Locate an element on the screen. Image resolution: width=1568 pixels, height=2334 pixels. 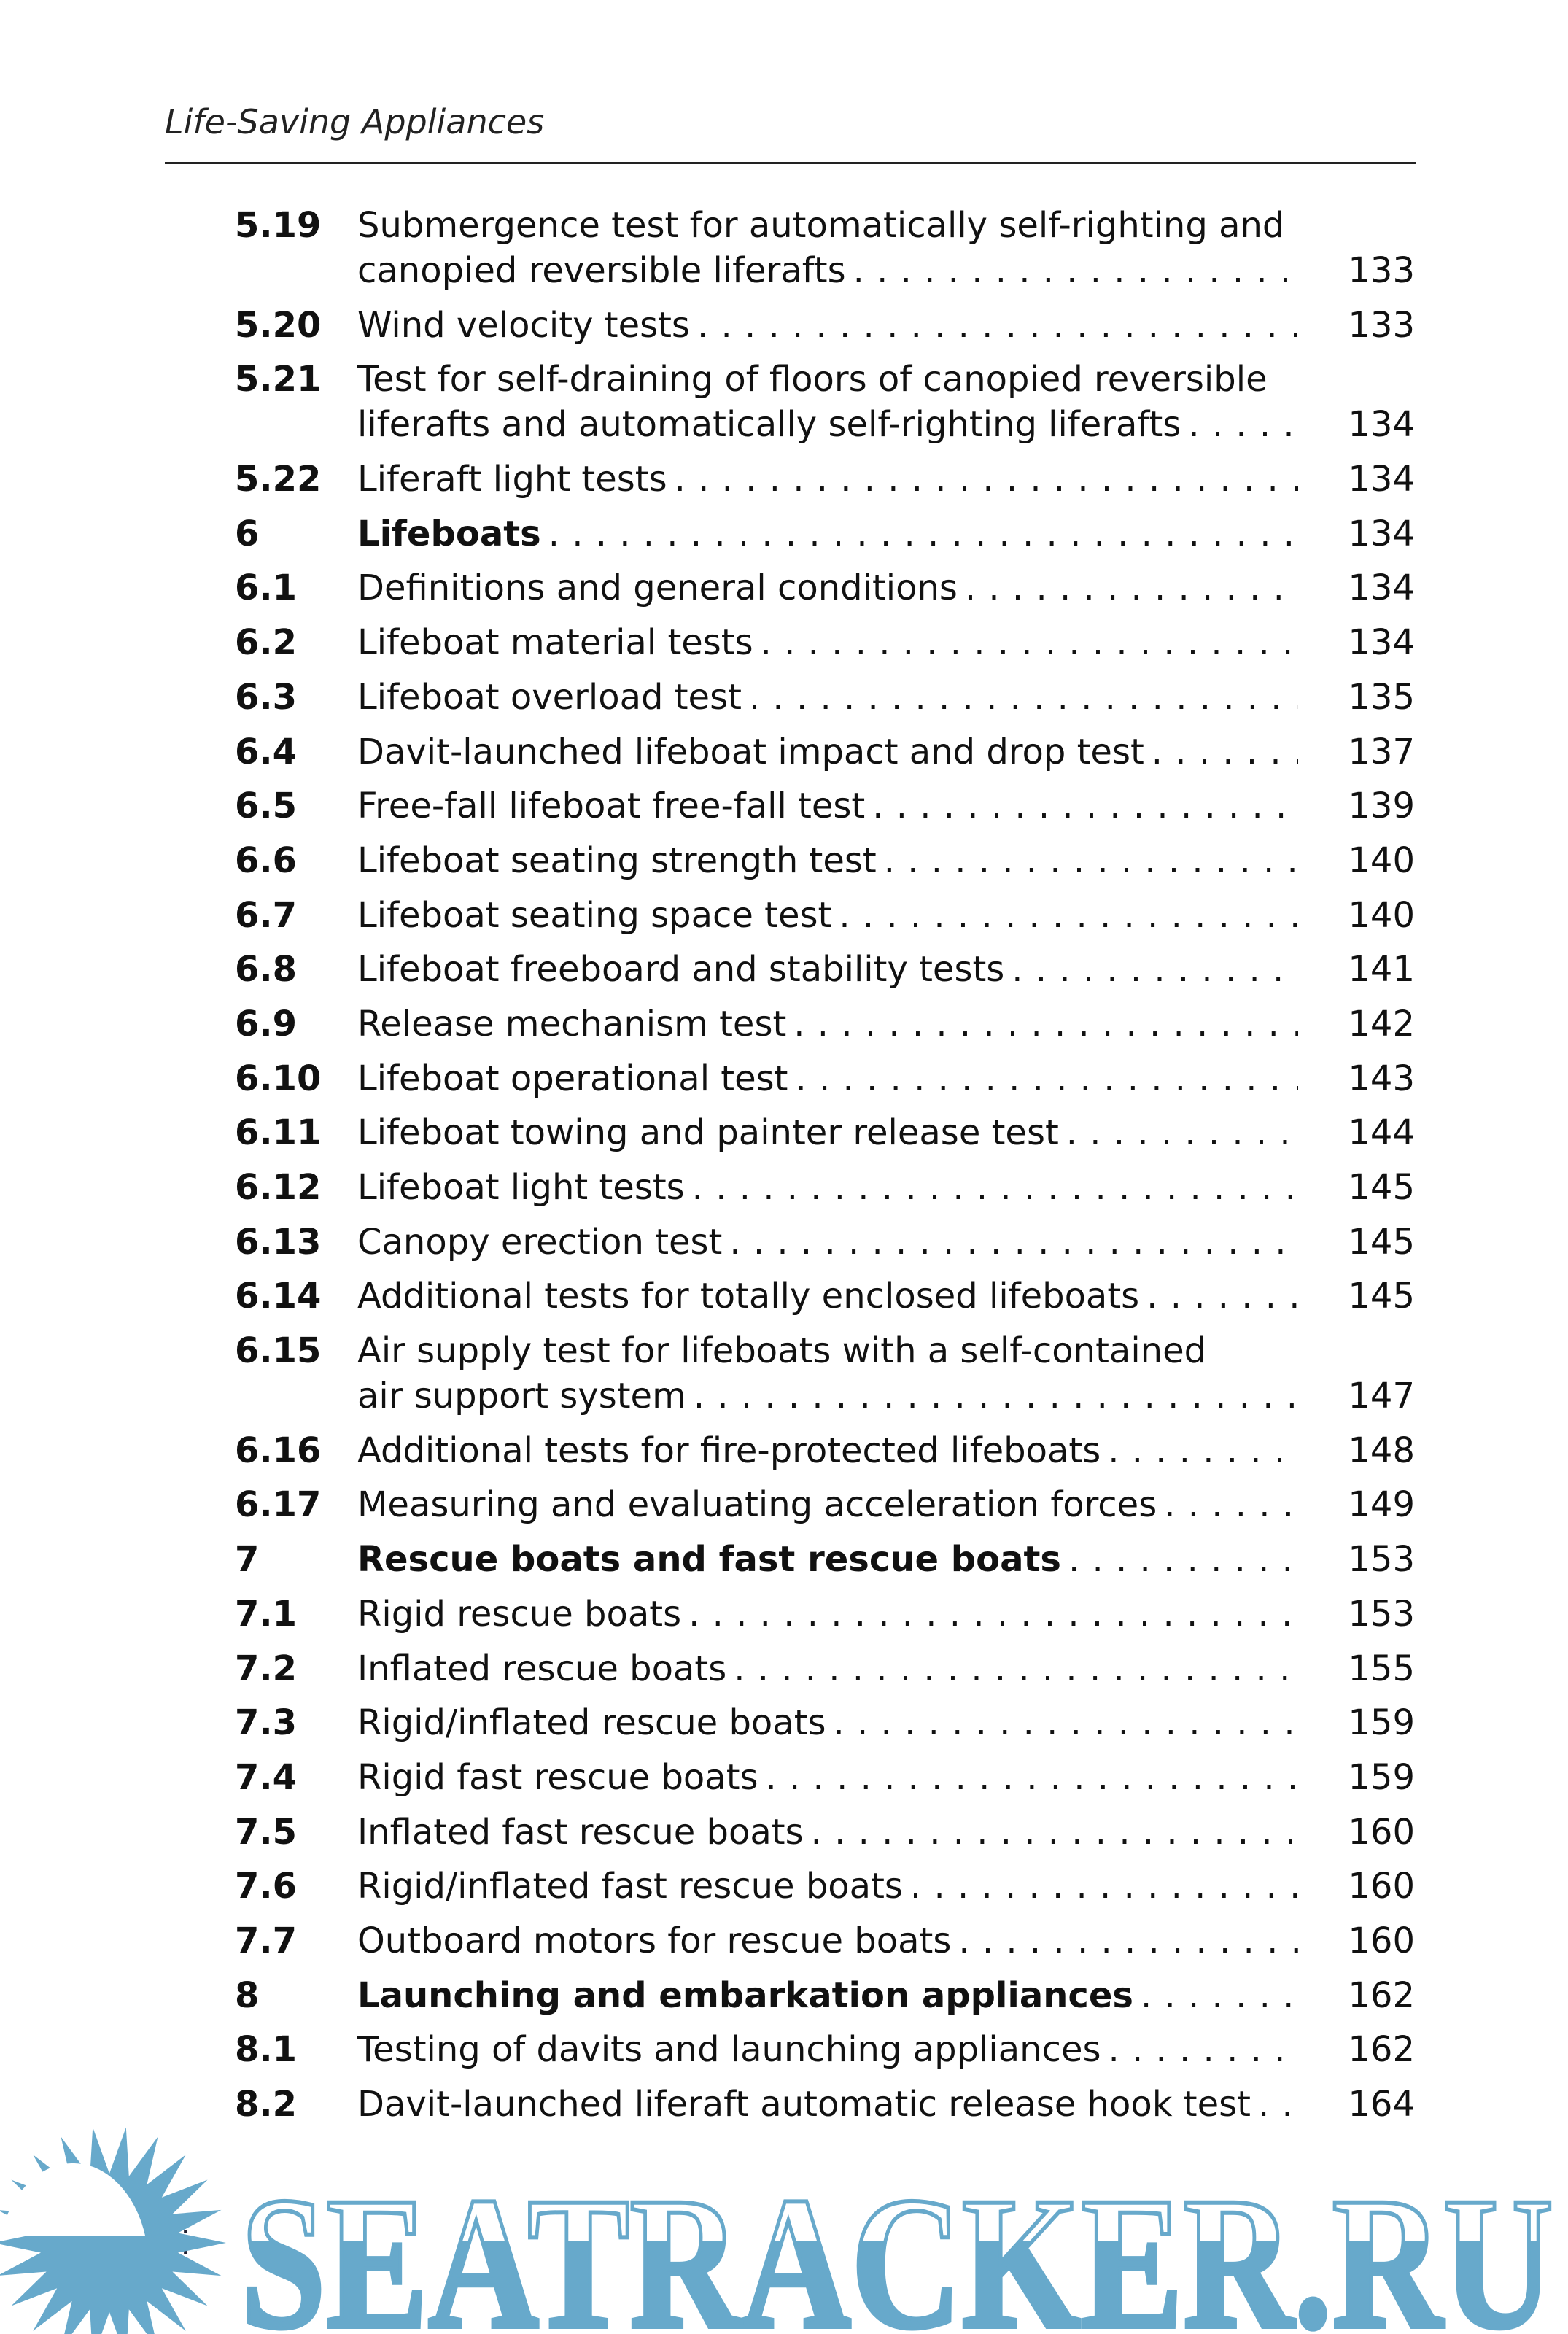
section-number: 6.14 is located at coordinates (278, 1296).